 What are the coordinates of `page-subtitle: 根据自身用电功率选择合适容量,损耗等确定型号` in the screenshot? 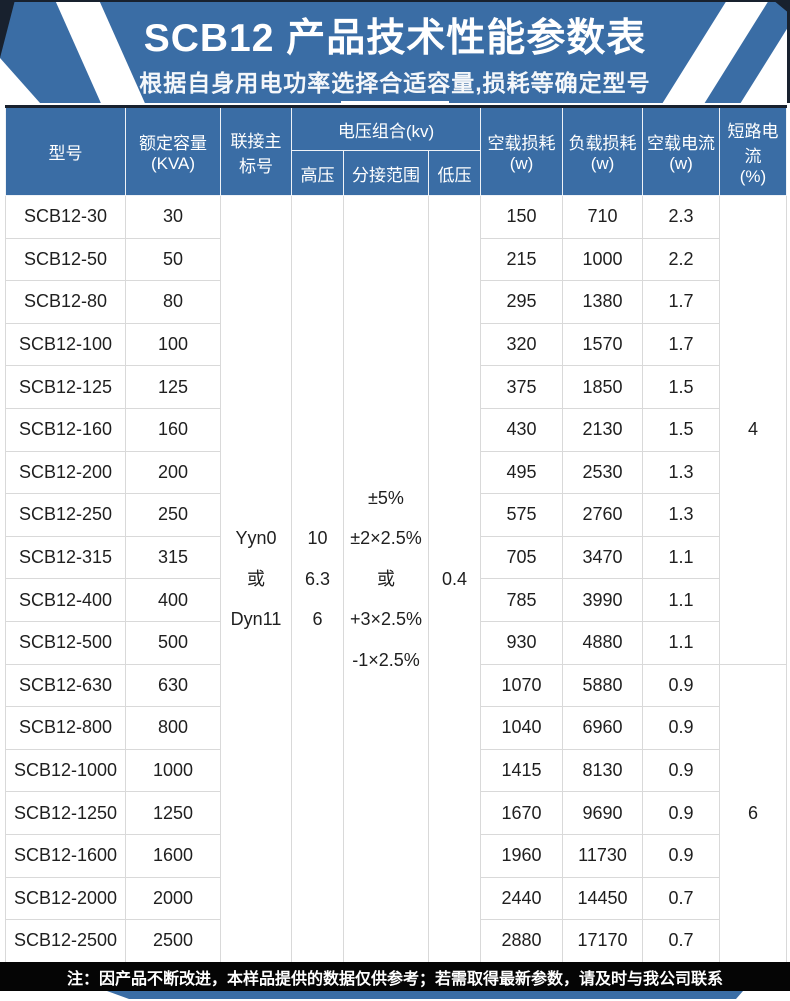 It's located at (395, 83).